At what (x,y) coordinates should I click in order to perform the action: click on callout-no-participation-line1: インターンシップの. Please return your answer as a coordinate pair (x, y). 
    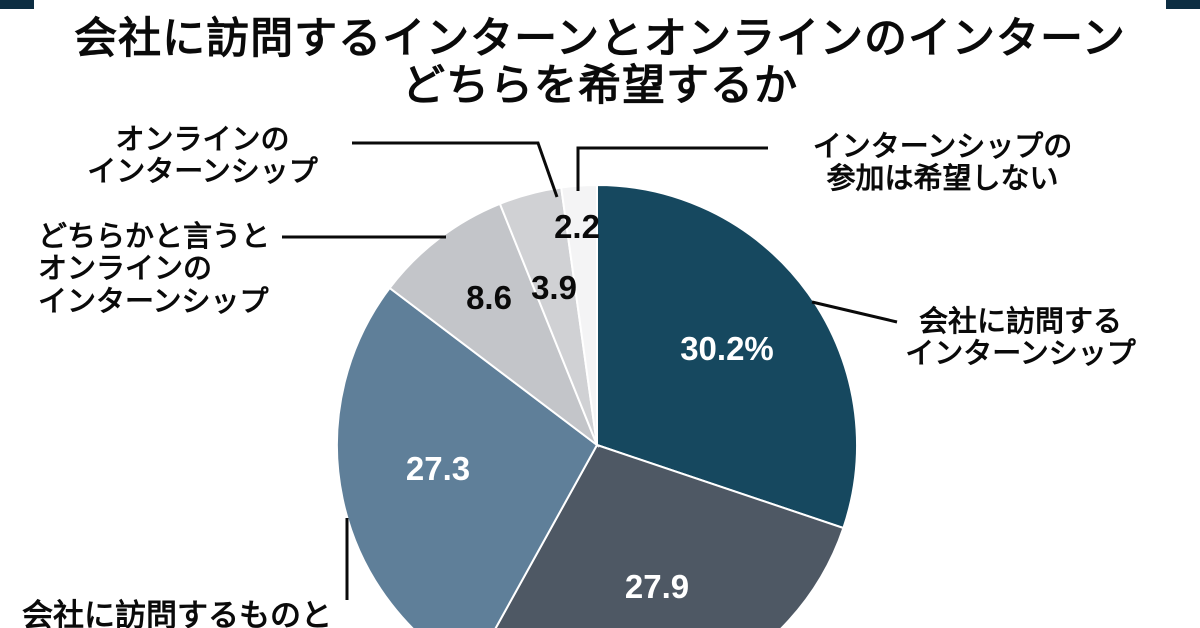
    Looking at the image, I should click on (942, 147).